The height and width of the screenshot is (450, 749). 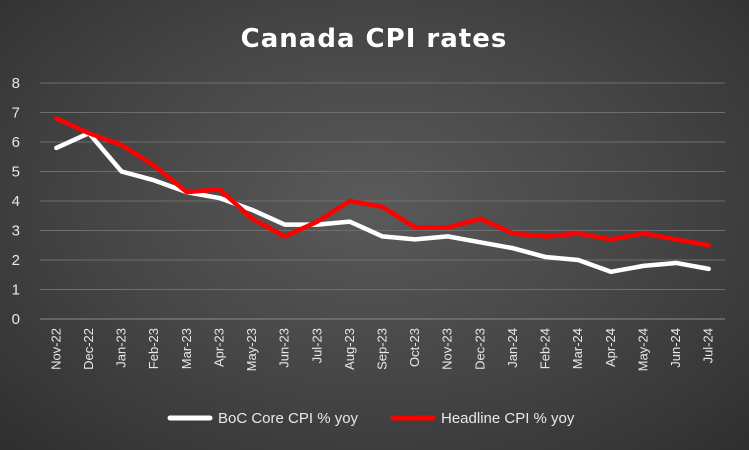 What do you see at coordinates (508, 418) in the screenshot?
I see `legend-label: Headline CPI % yoy` at bounding box center [508, 418].